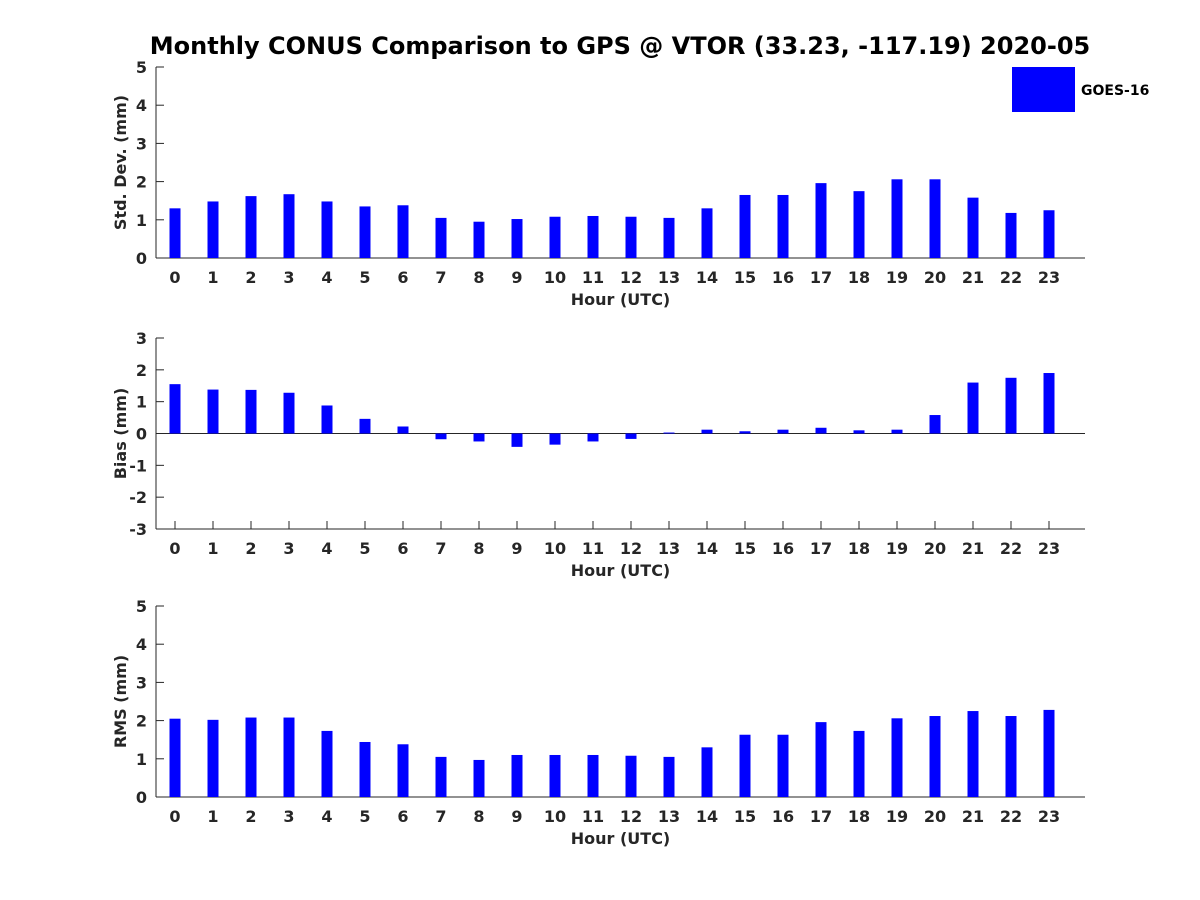 The image size is (1200, 900). What do you see at coordinates (1011, 277) in the screenshot?
I see `x-tick-label: 22` at bounding box center [1011, 277].